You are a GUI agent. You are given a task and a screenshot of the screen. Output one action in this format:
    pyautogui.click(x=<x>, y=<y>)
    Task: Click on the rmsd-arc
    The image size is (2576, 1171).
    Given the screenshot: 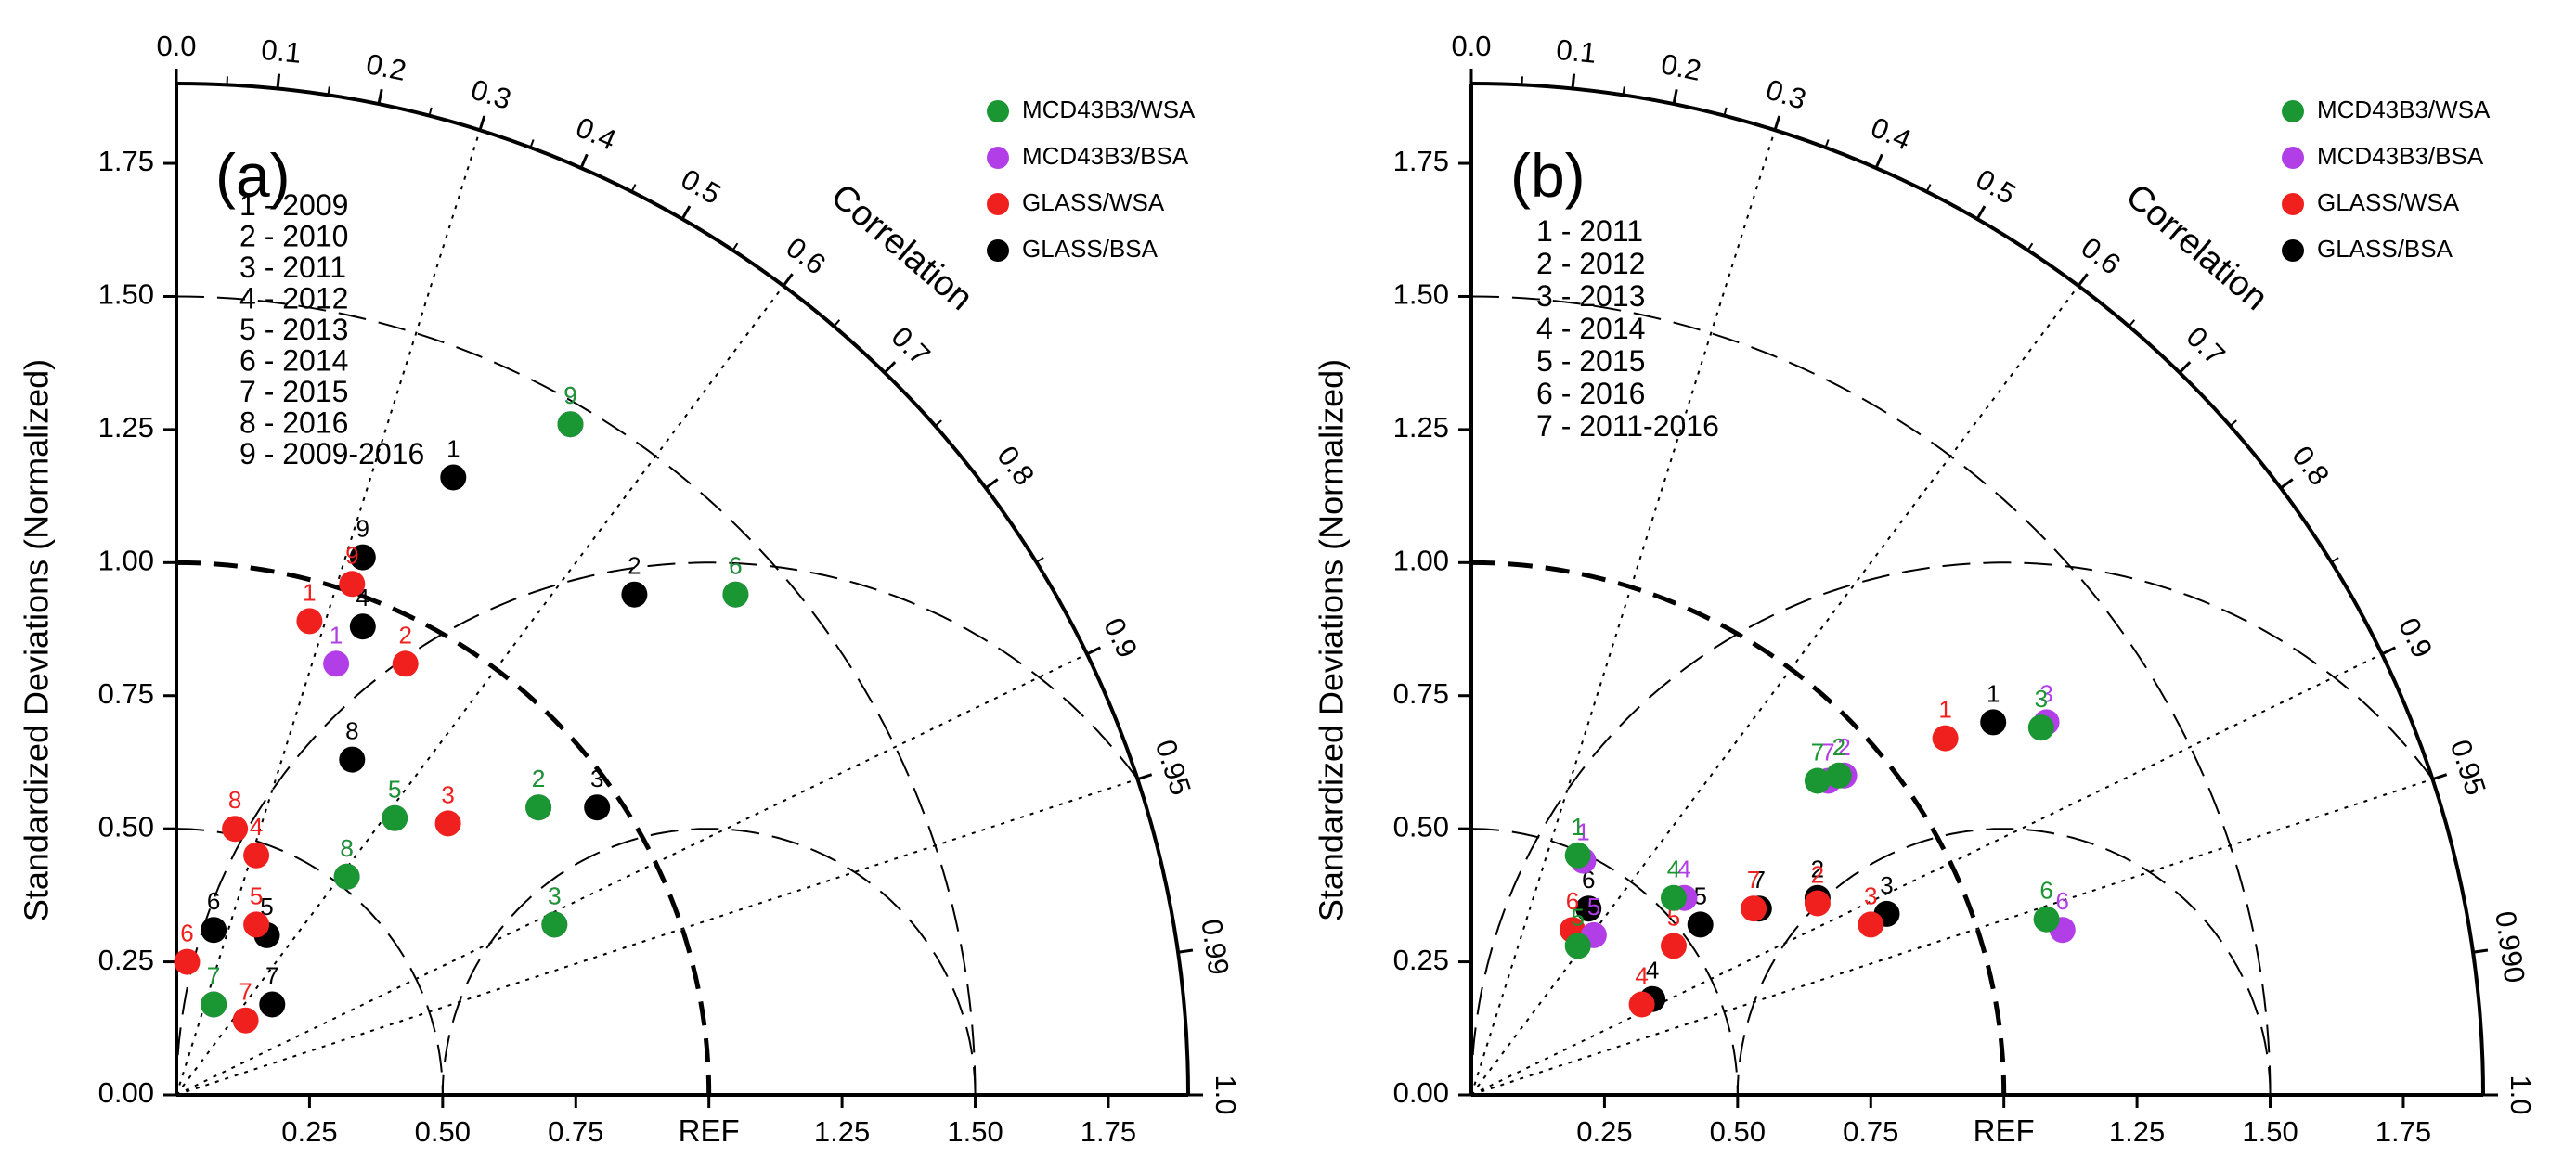 What is the action you would take?
    pyautogui.click(x=2004, y=962)
    